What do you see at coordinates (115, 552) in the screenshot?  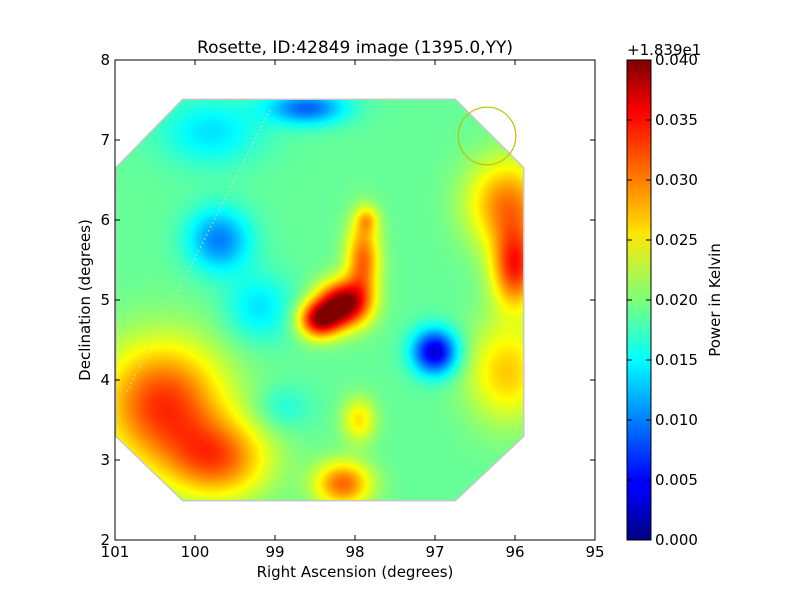 I see `x-tick-label: 101` at bounding box center [115, 552].